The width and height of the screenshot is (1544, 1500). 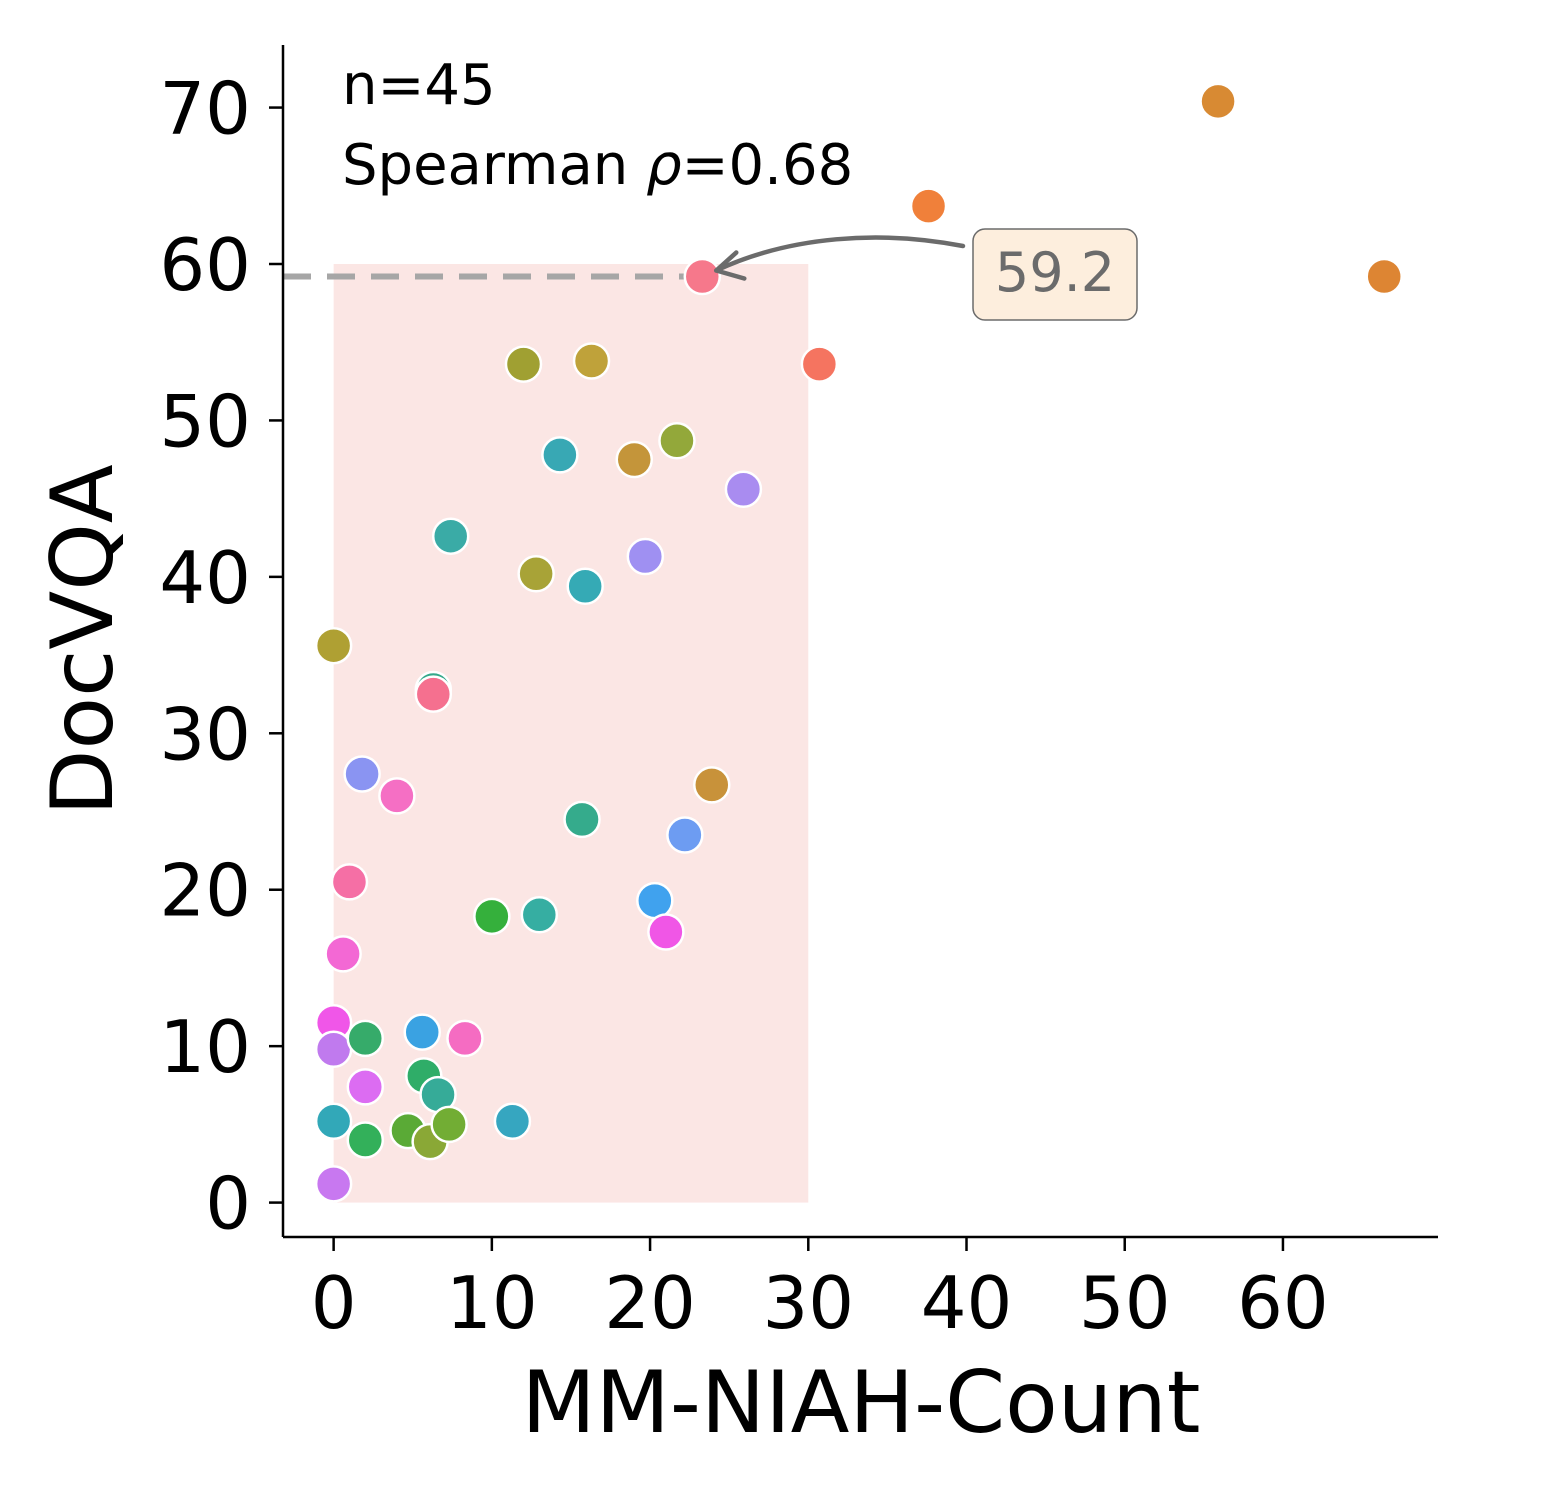 What do you see at coordinates (205, 421) in the screenshot?
I see `y-tick-label: 50` at bounding box center [205, 421].